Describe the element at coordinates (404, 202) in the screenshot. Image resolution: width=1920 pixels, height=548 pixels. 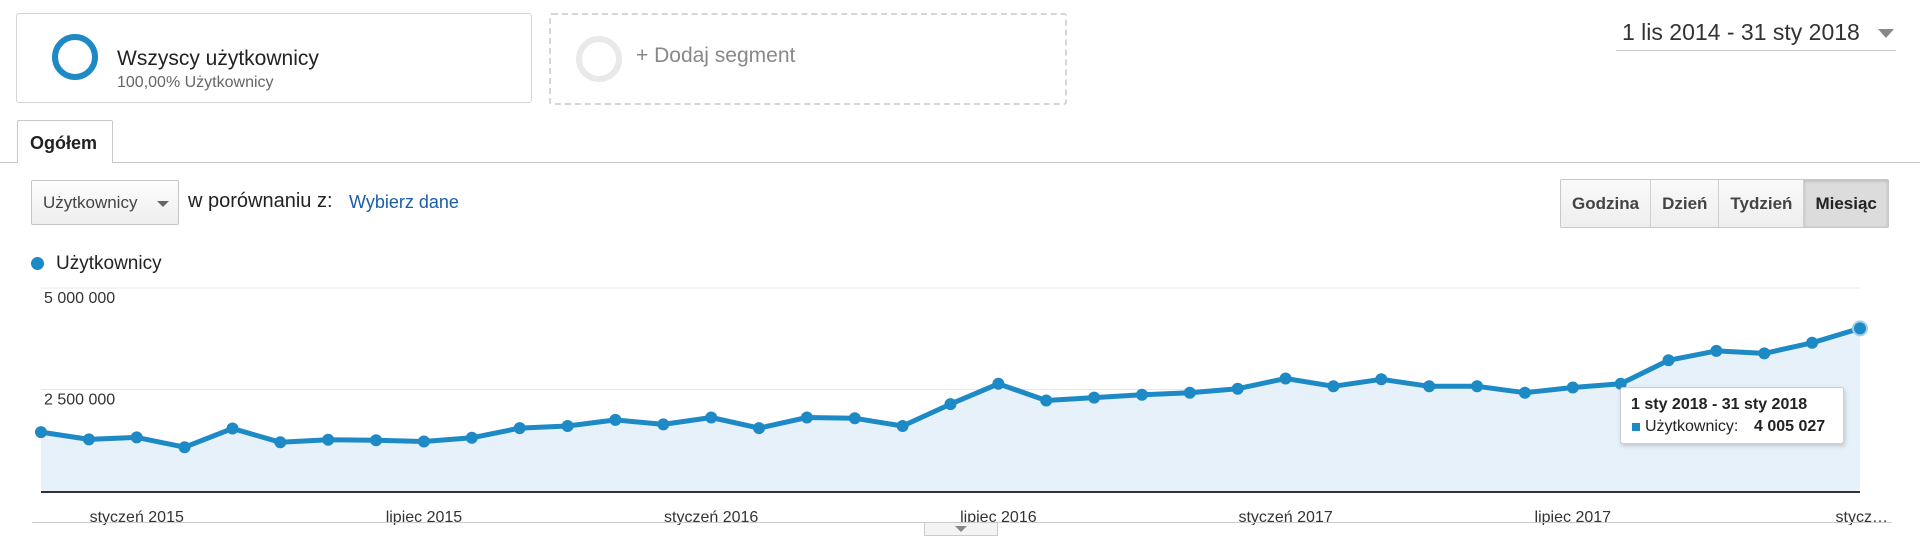
I see `select-data-link: Wybierz dane` at that location.